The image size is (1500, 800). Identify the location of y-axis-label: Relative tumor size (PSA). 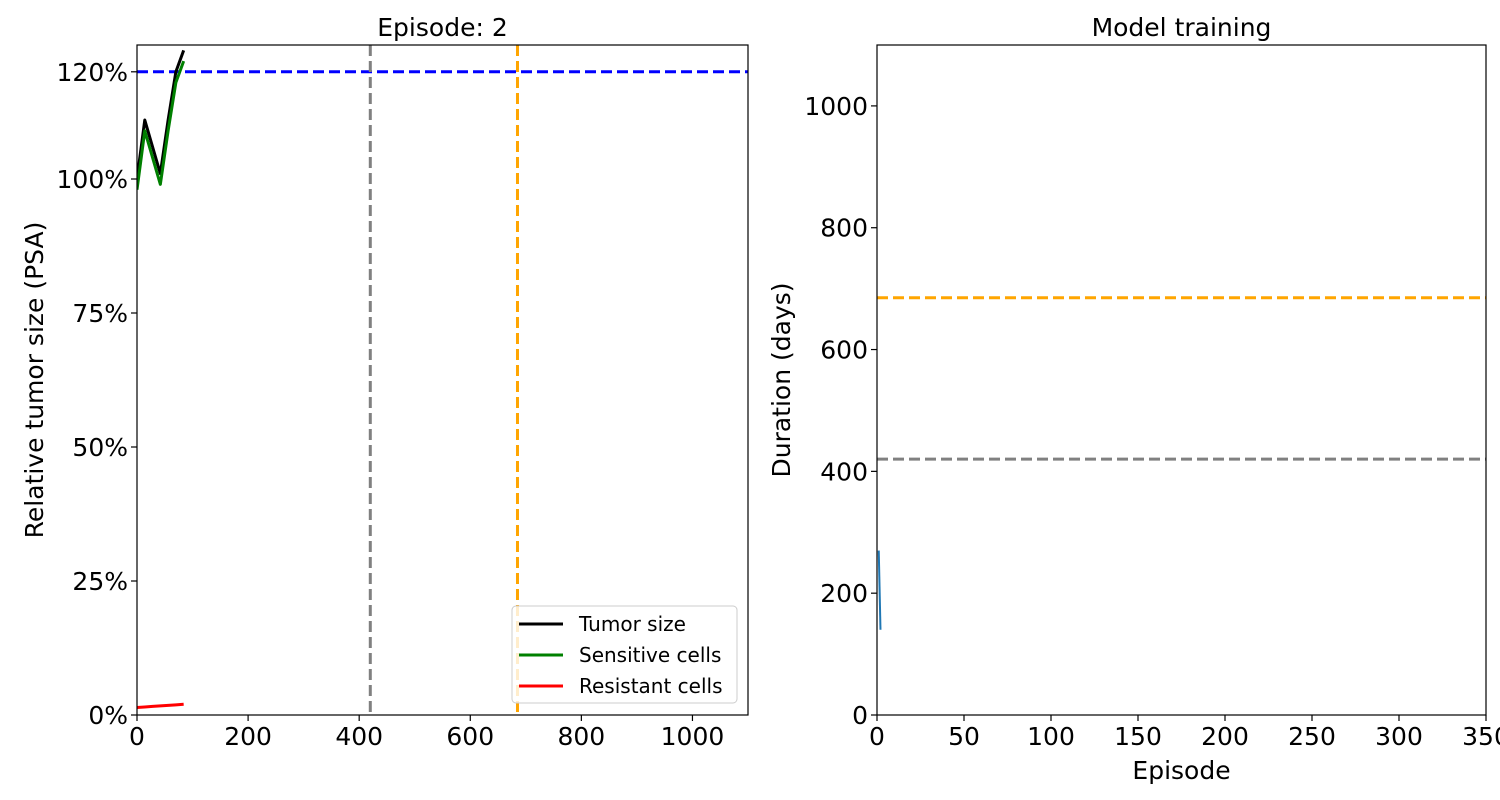
(34, 380).